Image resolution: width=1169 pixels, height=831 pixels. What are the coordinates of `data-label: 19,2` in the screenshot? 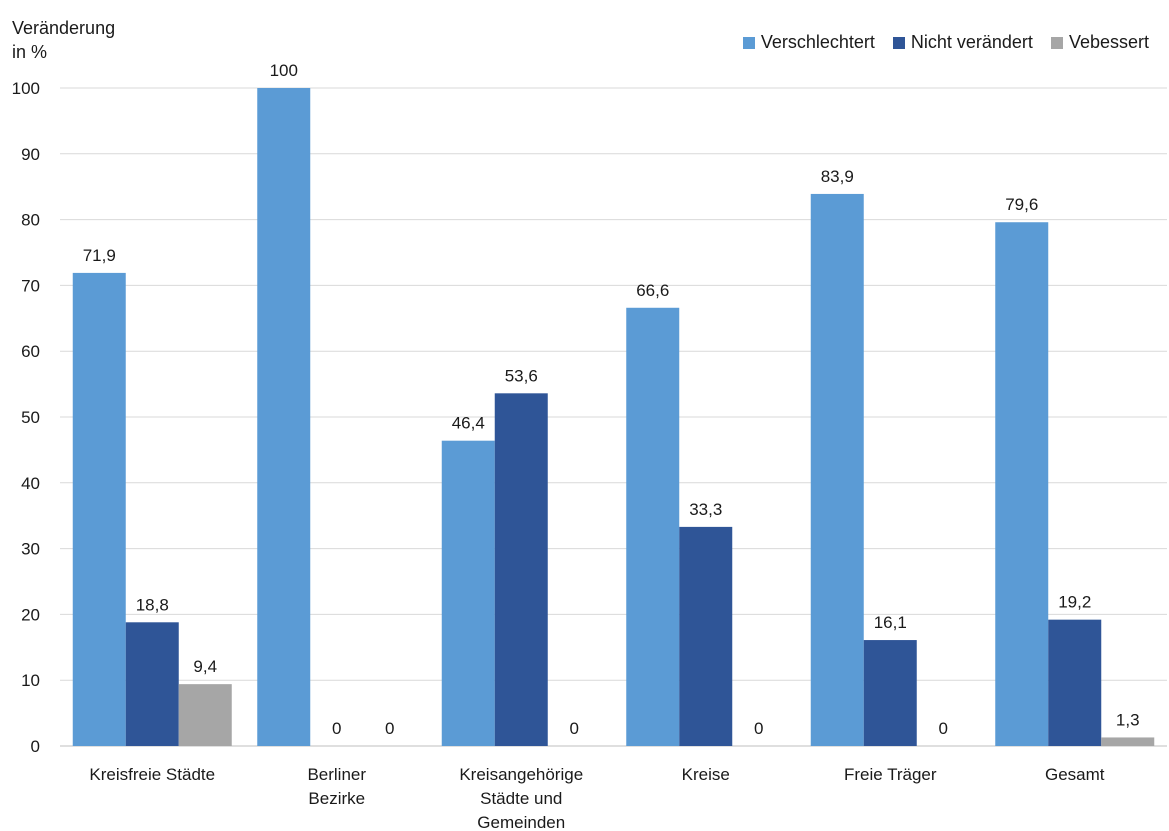 It's located at (1074, 602).